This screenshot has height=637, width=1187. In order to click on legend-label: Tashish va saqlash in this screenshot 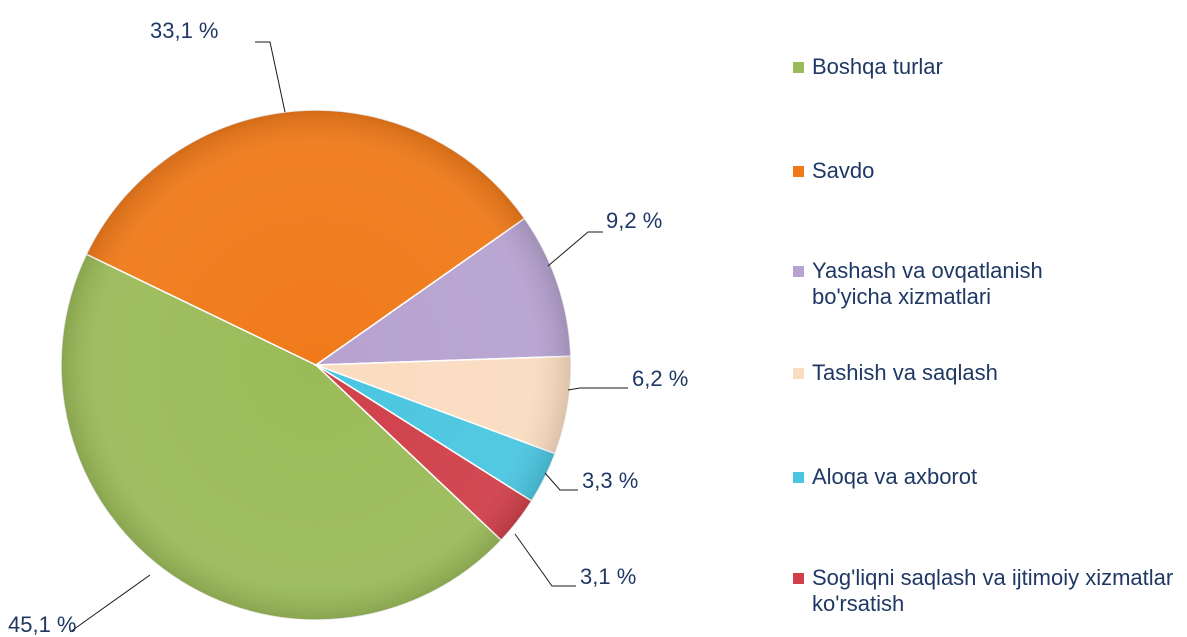, I will do `click(905, 372)`.